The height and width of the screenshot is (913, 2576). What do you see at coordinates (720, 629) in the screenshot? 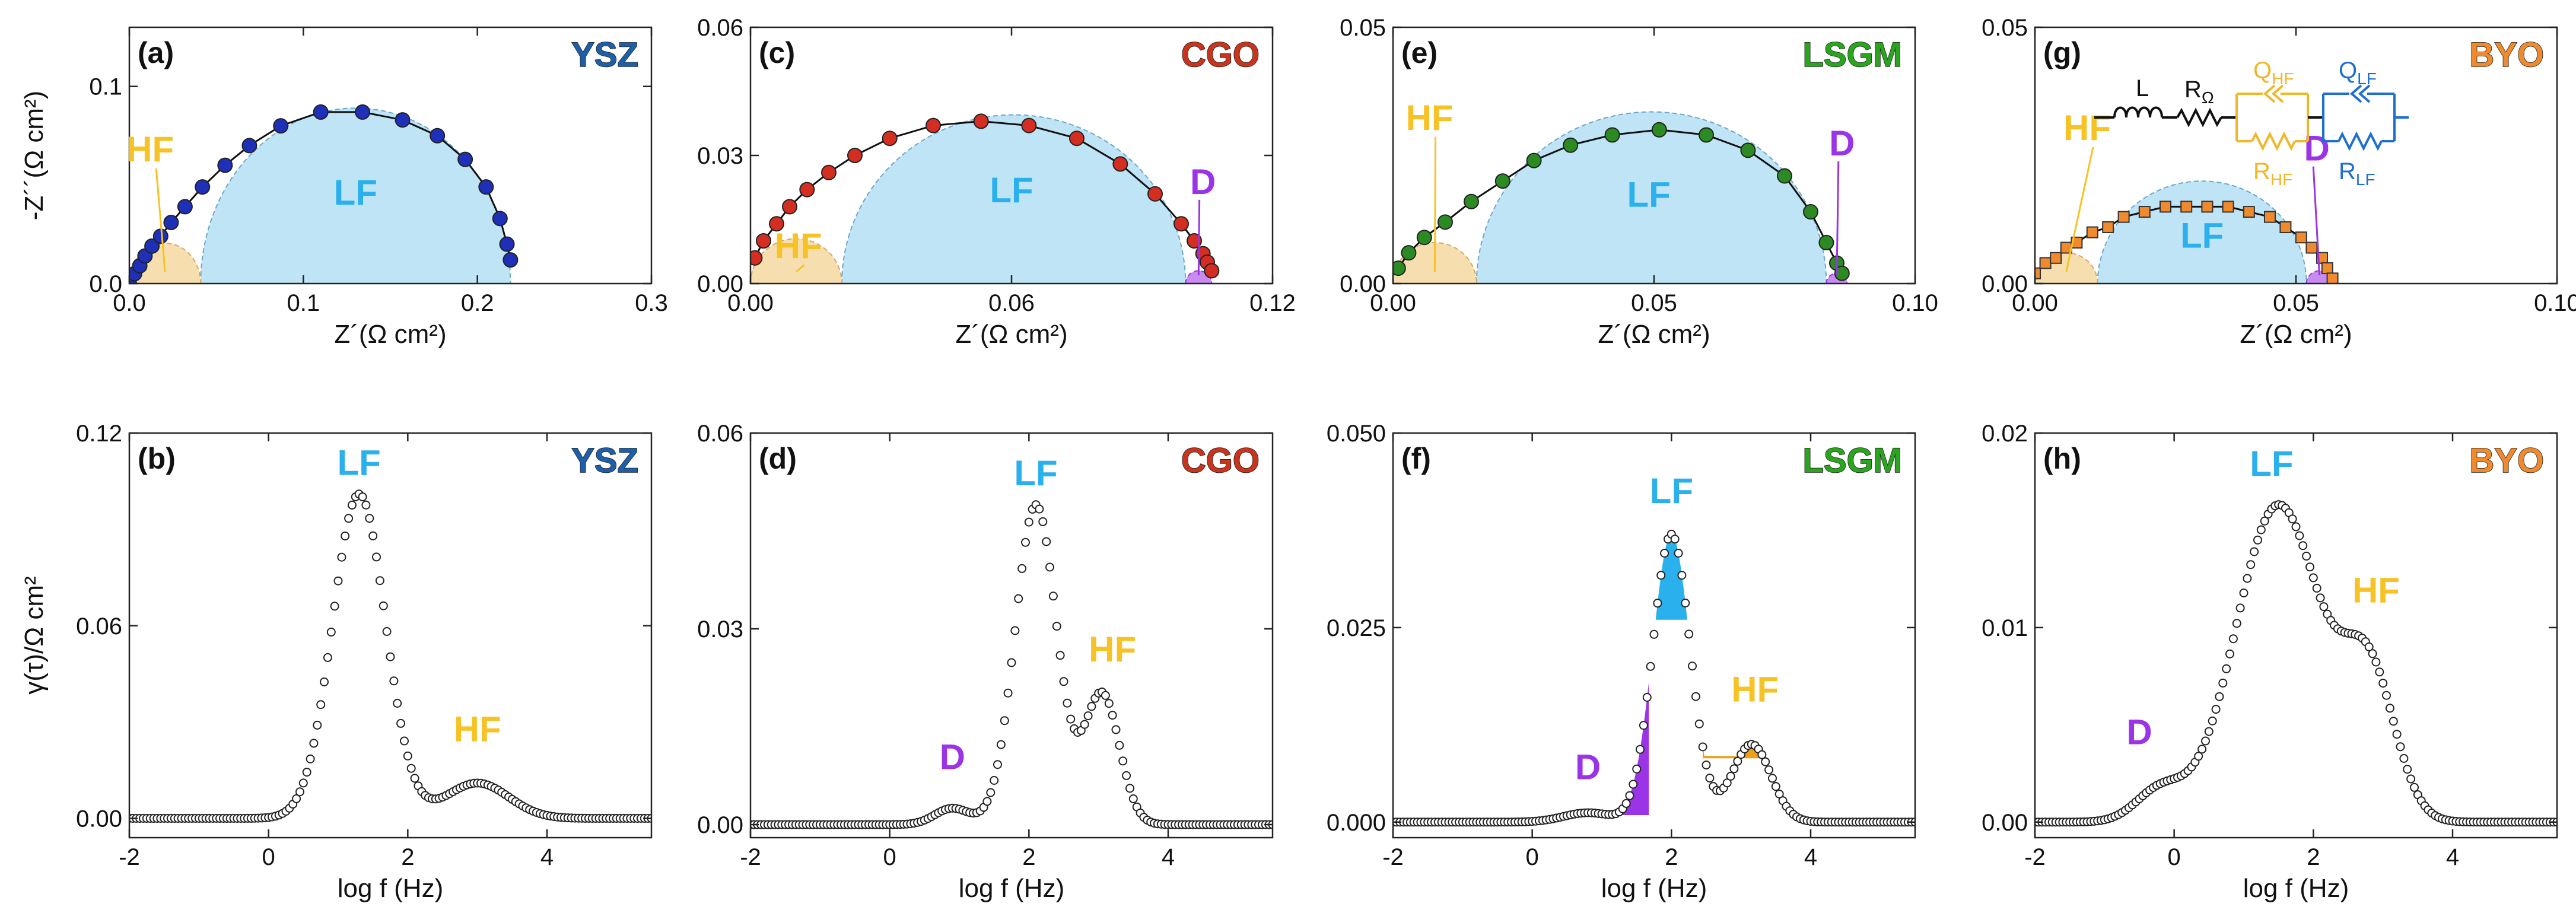
I see `y-tick-label: 0.03` at bounding box center [720, 629].